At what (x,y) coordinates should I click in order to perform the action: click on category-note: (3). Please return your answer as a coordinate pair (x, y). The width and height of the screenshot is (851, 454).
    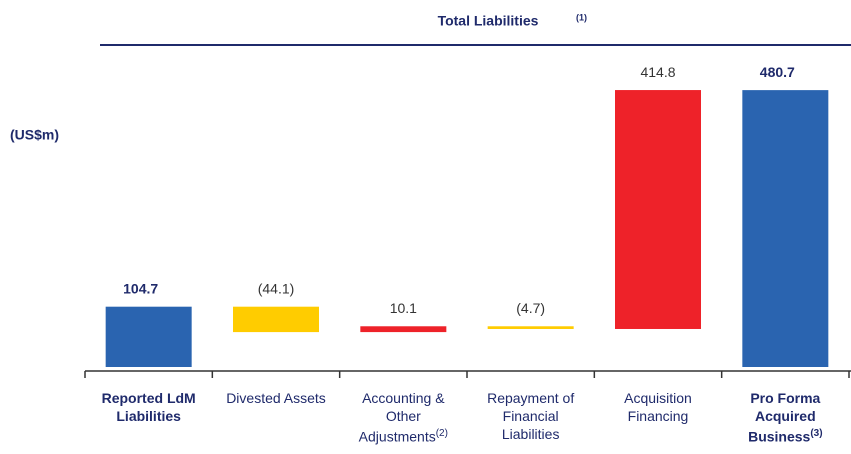
    Looking at the image, I should click on (816, 433).